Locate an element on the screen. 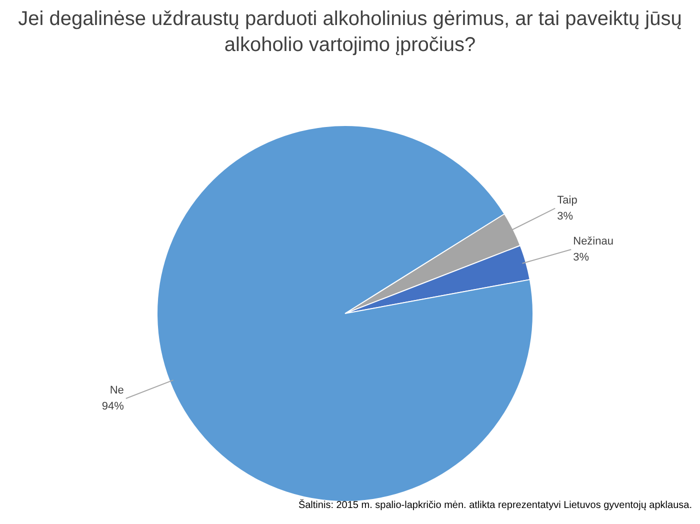  chart-title: Jei degalinėse uždraustų parduoti alkoholinius gėrimus, ar tai paveiktų jūsų alkoholio vartojimo įpročius? is located at coordinates (350, 32).